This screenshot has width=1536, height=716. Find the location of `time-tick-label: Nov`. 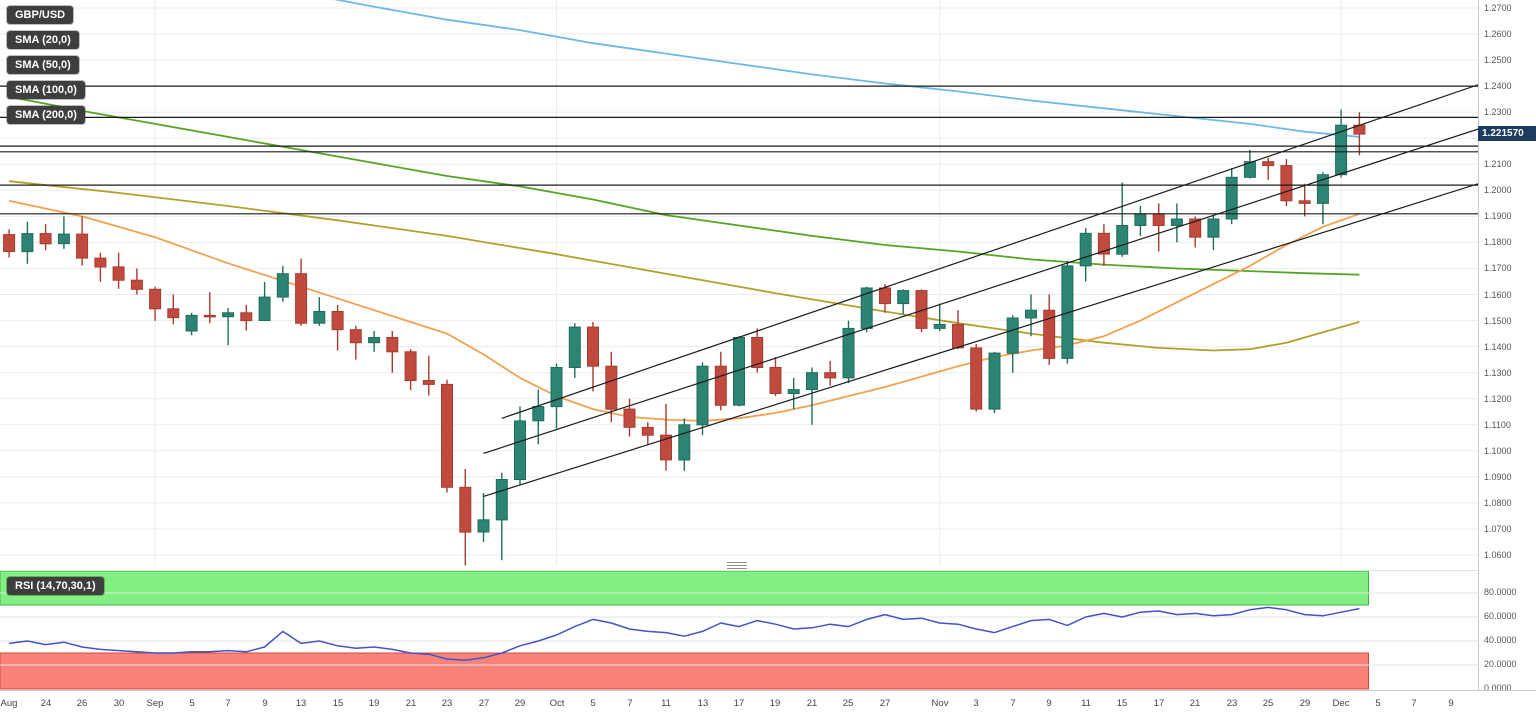

time-tick-label: Nov is located at coordinates (940, 703).